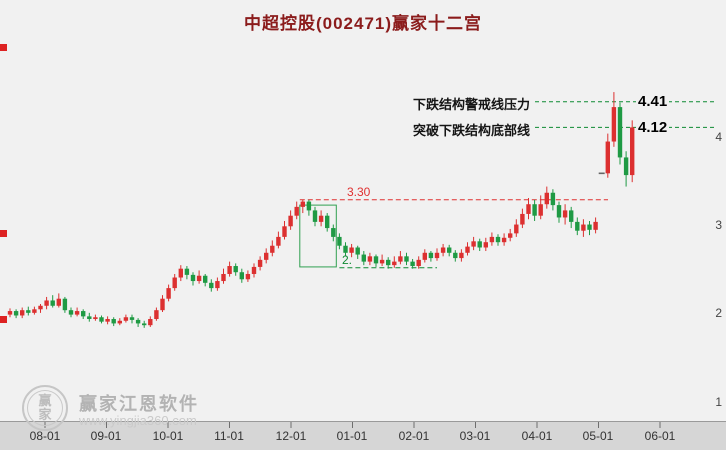 This screenshot has height=450, width=726. I want to click on x-axis-label-03-01: 03-01, so click(475, 436).